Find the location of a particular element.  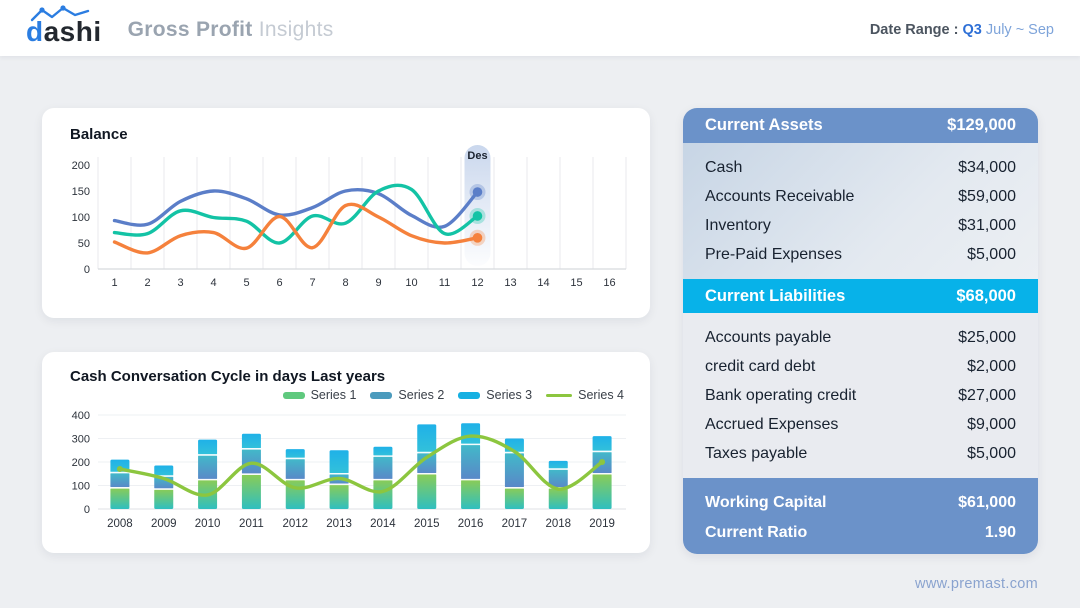

row-label: Cash is located at coordinates (724, 167).